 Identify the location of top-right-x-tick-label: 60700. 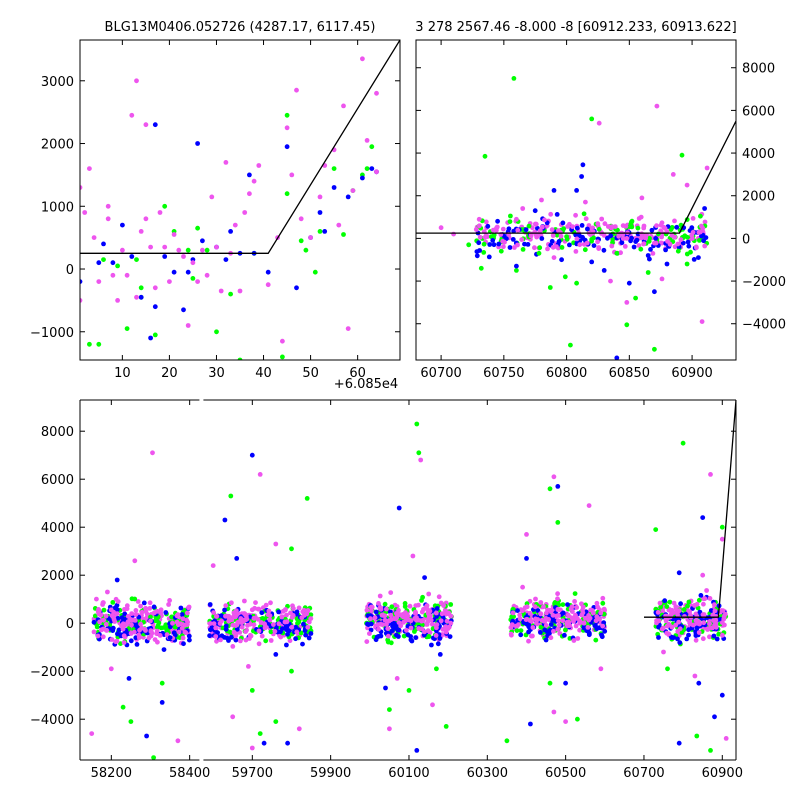
(440, 373).